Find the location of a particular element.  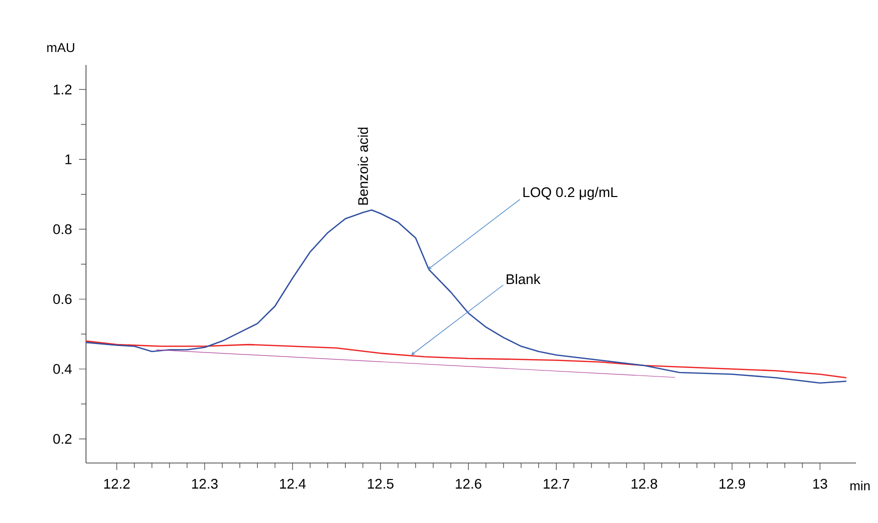

x-tick-label: 13 is located at coordinates (820, 483).